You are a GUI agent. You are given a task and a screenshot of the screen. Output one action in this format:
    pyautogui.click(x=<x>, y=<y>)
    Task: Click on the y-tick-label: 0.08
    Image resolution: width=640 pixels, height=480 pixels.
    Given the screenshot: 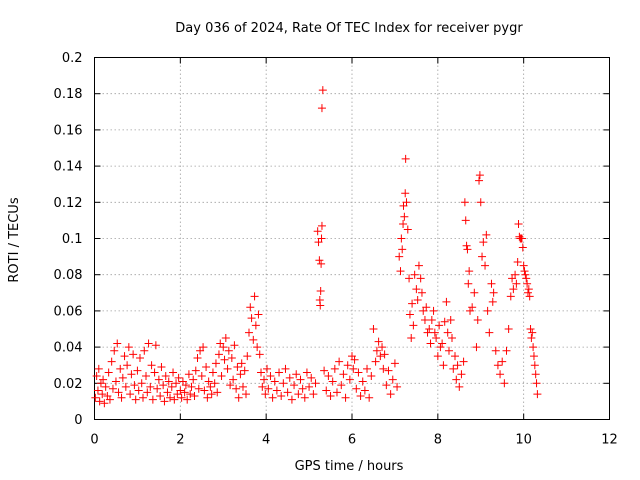 What is the action you would take?
    pyautogui.click(x=68, y=275)
    